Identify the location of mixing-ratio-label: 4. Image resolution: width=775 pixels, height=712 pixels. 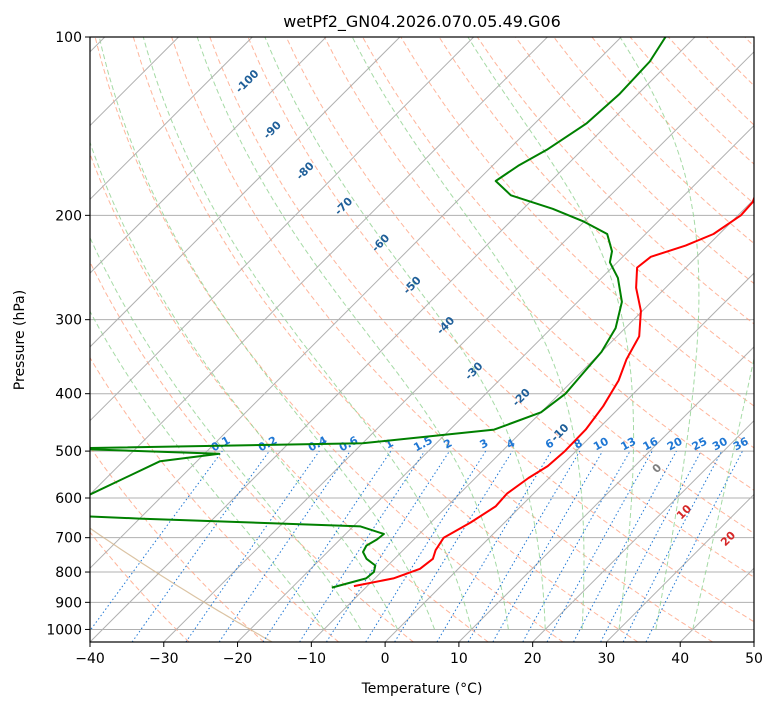
(510, 443).